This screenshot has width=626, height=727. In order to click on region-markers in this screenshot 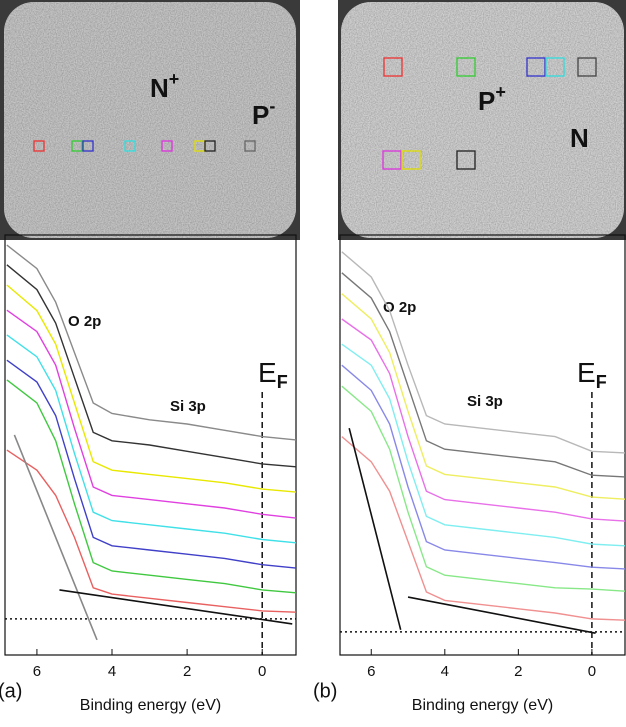, I will do `click(315, 113)`.